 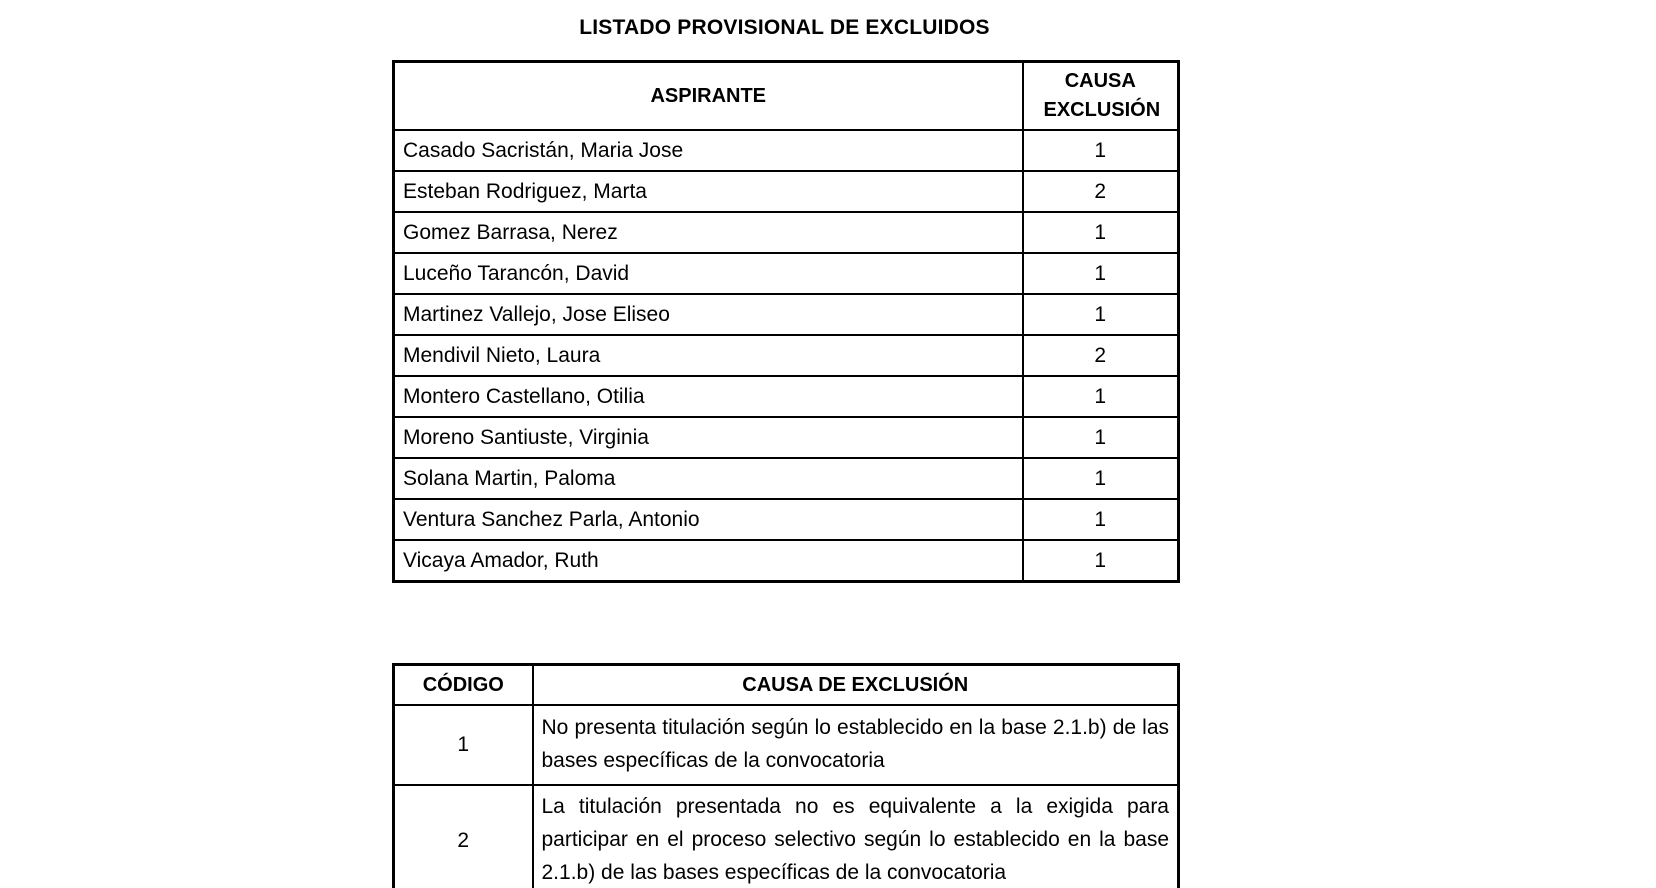 I want to click on table-header-row: ASPIRANTE CAUSA EXCLUSIÓN, so click(x=786, y=95).